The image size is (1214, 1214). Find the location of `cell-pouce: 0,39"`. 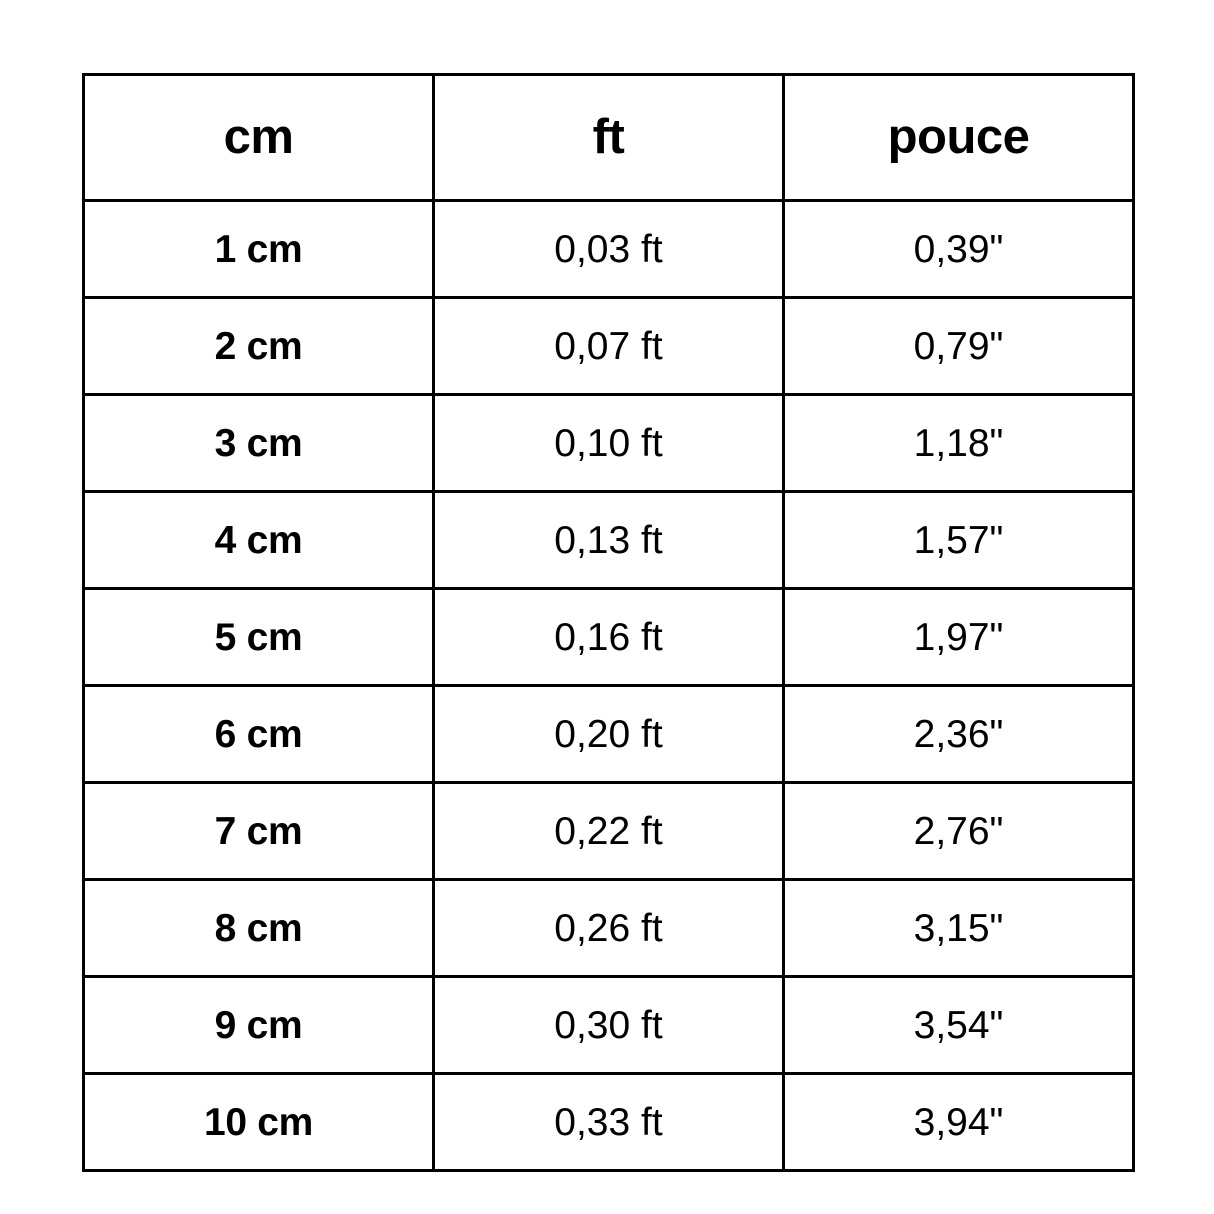

cell-pouce: 0,39" is located at coordinates (958, 249).